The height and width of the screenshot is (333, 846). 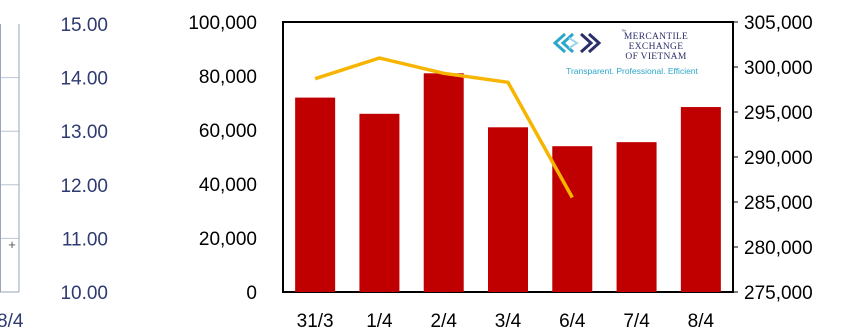 What do you see at coordinates (84, 79) in the screenshot?
I see `left-panel-y-tick-label: 14.00` at bounding box center [84, 79].